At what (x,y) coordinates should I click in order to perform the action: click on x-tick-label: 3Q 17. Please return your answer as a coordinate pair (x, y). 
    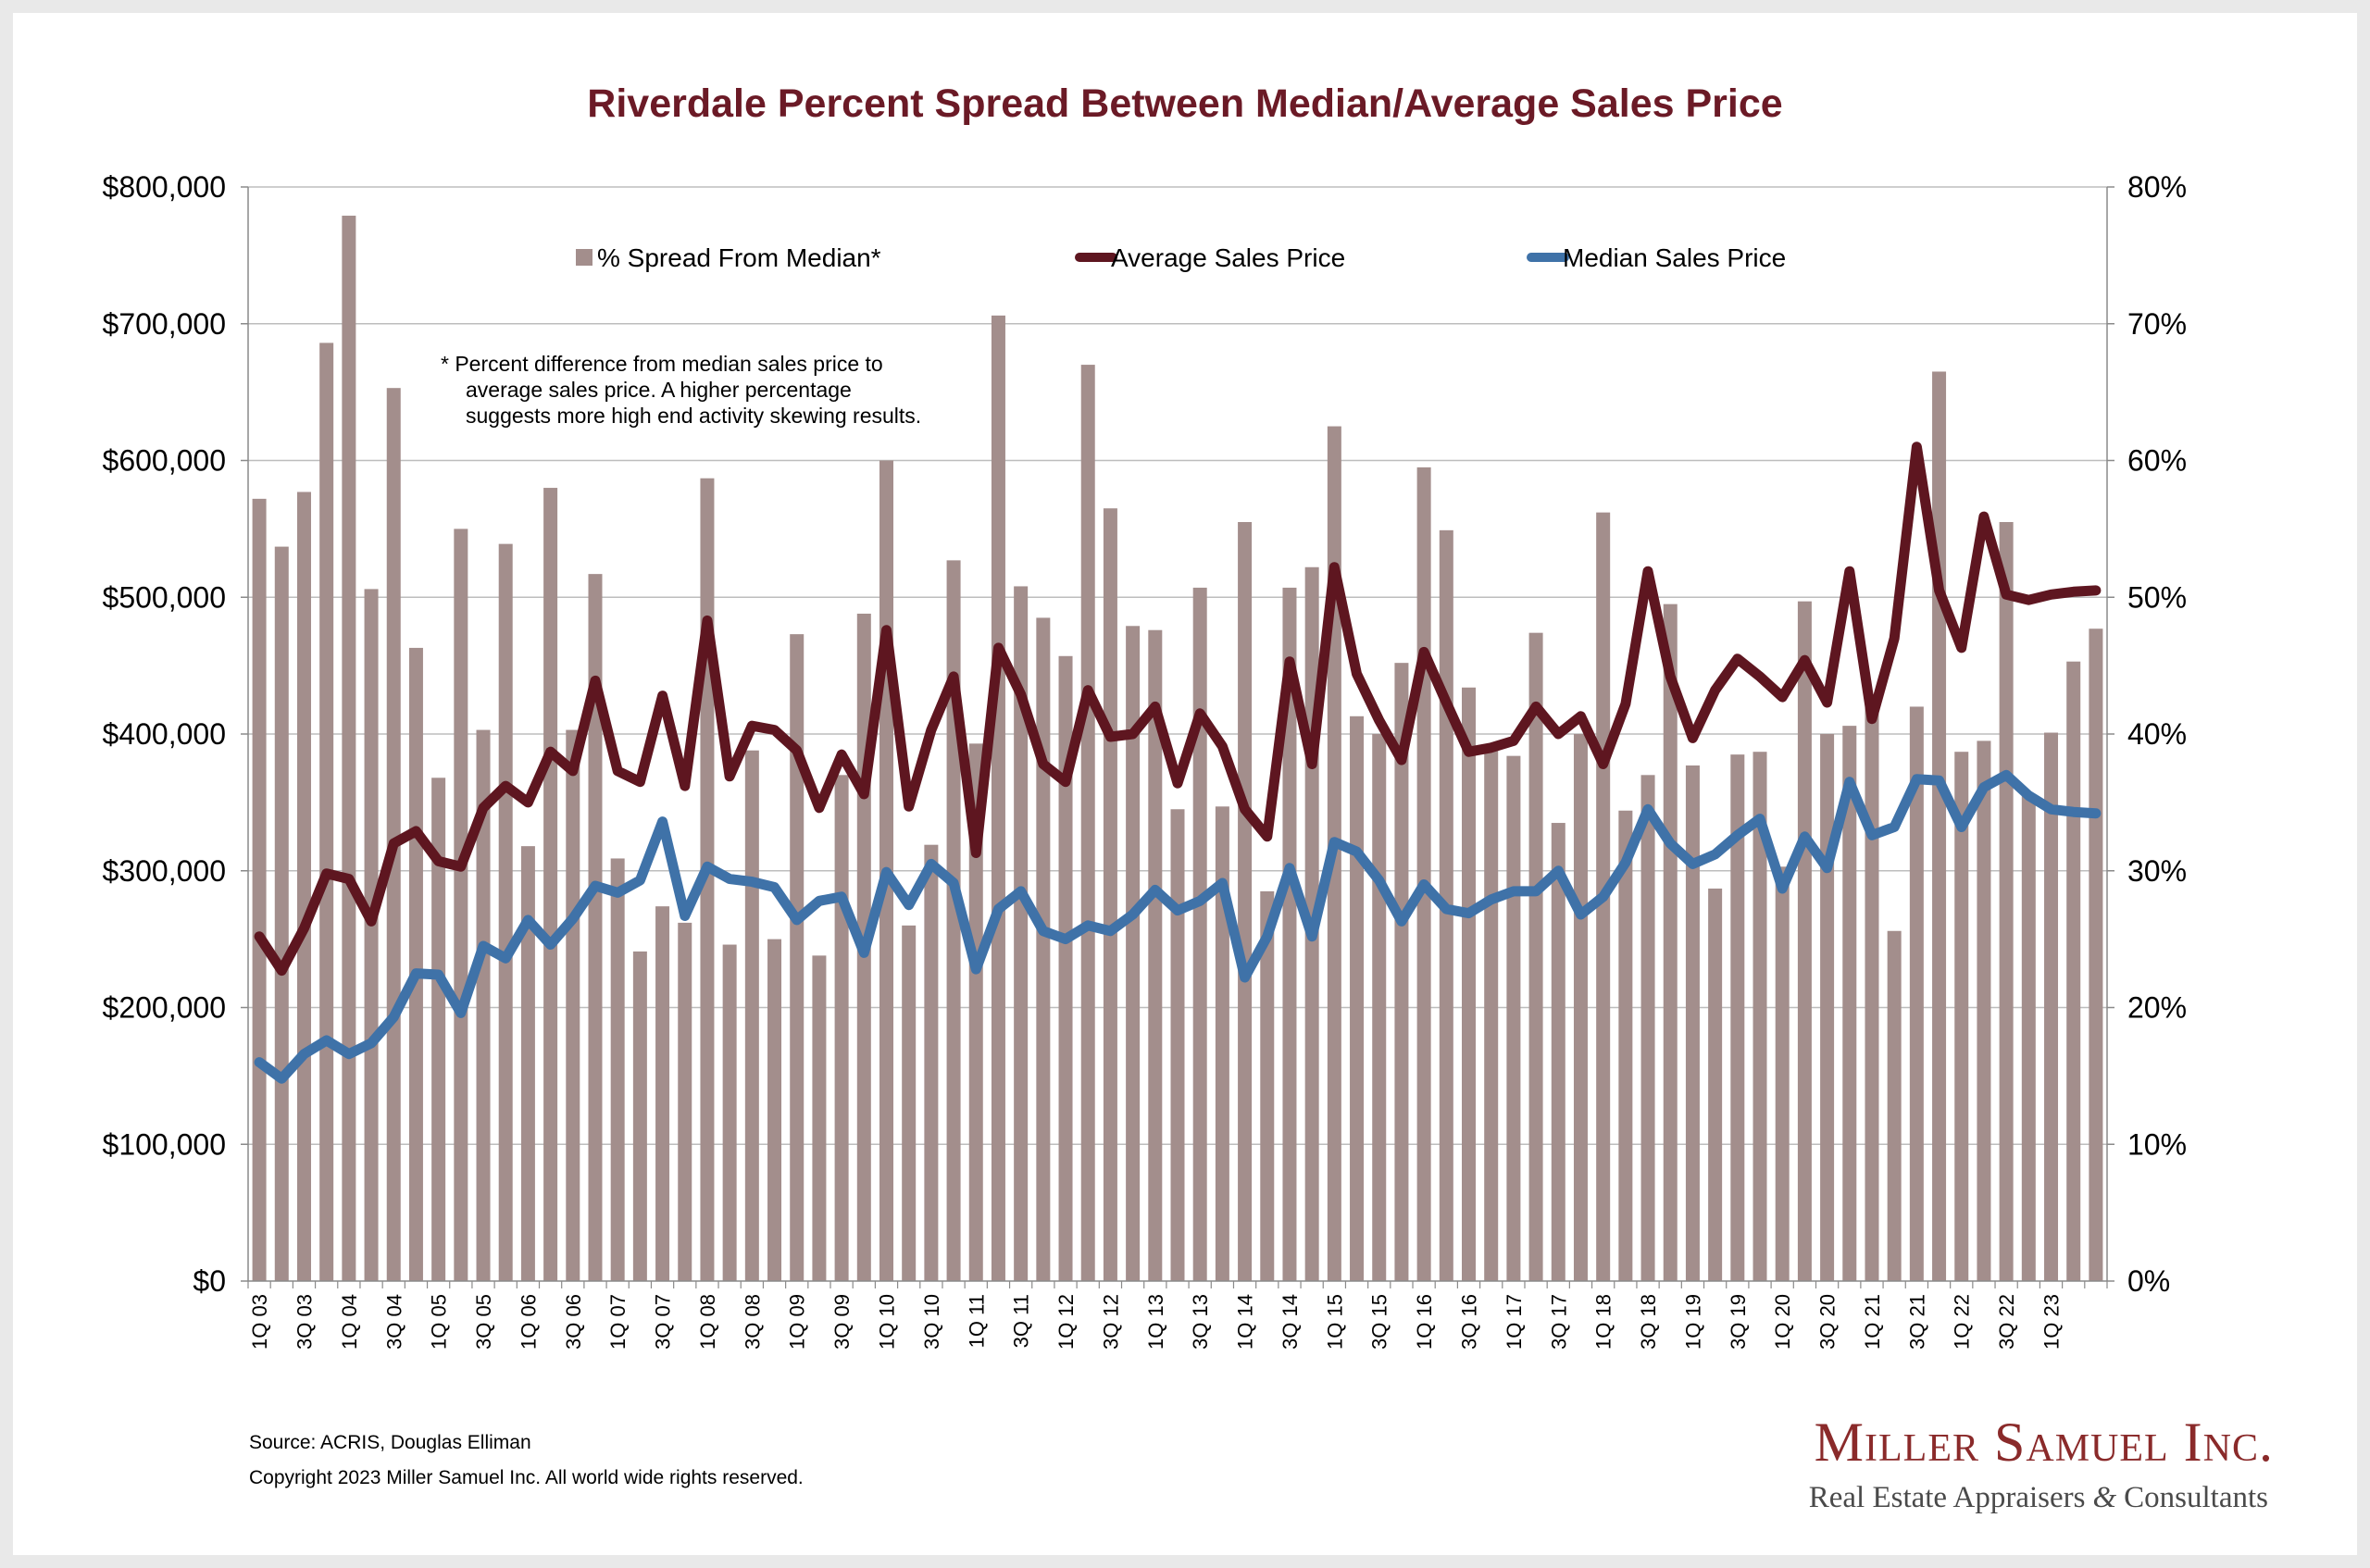
    Looking at the image, I should click on (1558, 1322).